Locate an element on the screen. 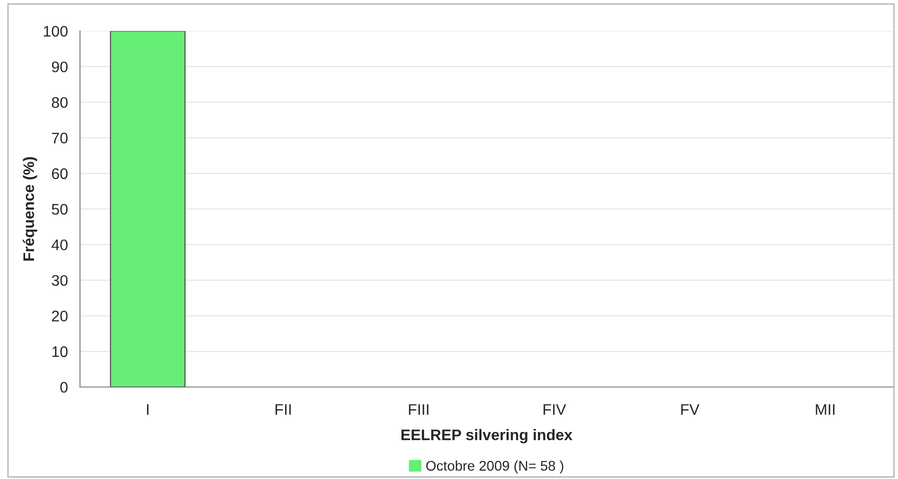 The height and width of the screenshot is (479, 898). y-tick-label: 0 is located at coordinates (64, 387).